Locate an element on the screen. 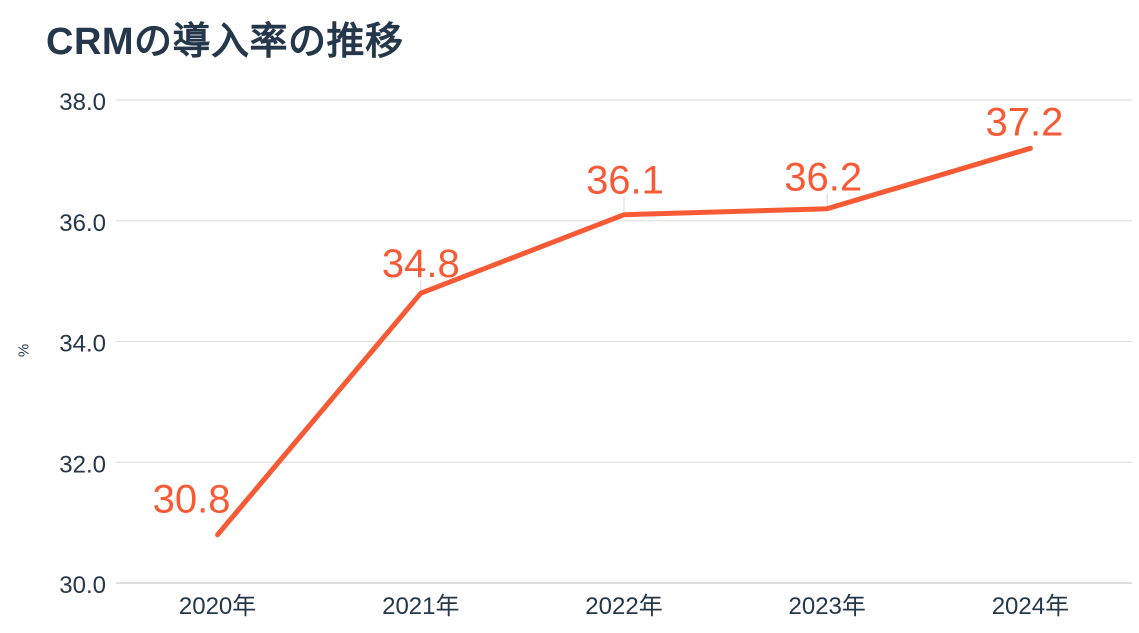  x-tick-label: 2023年 is located at coordinates (827, 606).